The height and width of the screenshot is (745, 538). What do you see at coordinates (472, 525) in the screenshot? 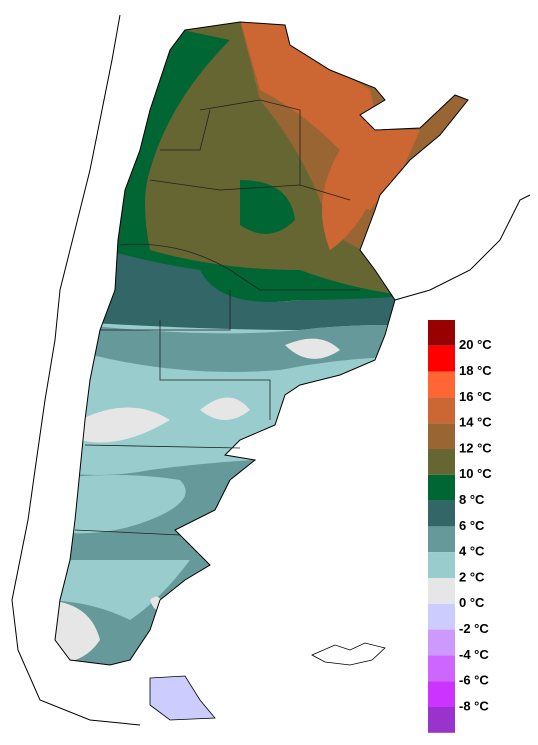
I see `legend-label: 6 °C` at bounding box center [472, 525].